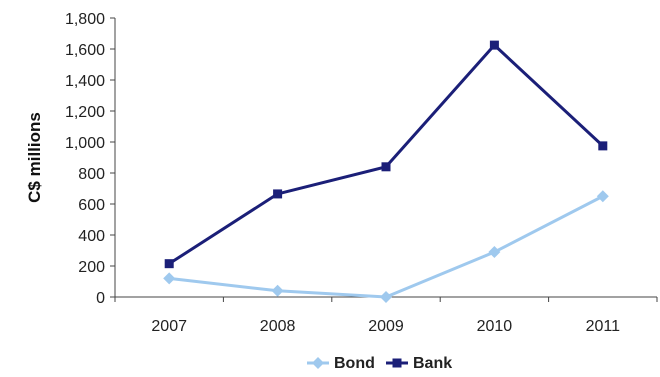  Describe the element at coordinates (85, 159) in the screenshot. I see `y-tick-labels: 0 200 400 600 800 1,000 1,200 1,400 1,600 1,800` at that location.